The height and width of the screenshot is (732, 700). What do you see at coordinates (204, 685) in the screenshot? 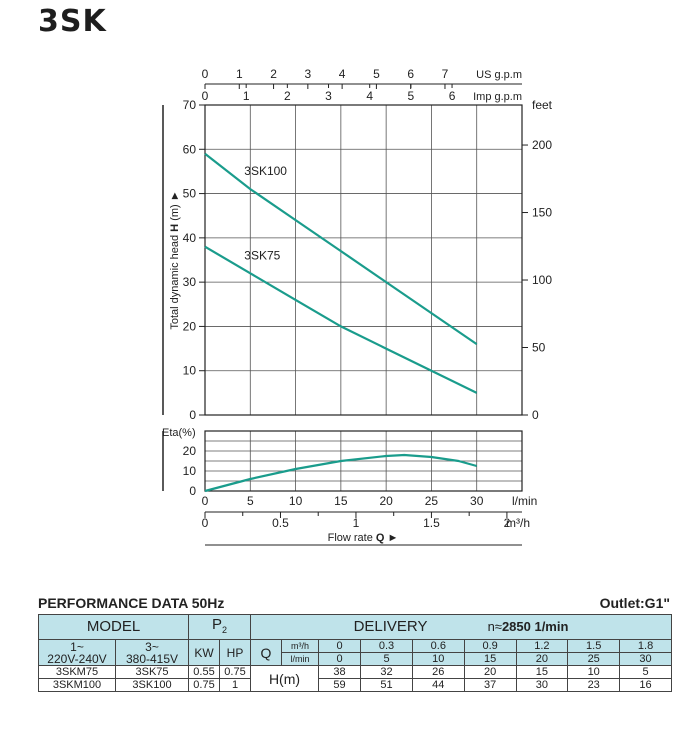
I see `kw-value: 0.75` at bounding box center [204, 685].